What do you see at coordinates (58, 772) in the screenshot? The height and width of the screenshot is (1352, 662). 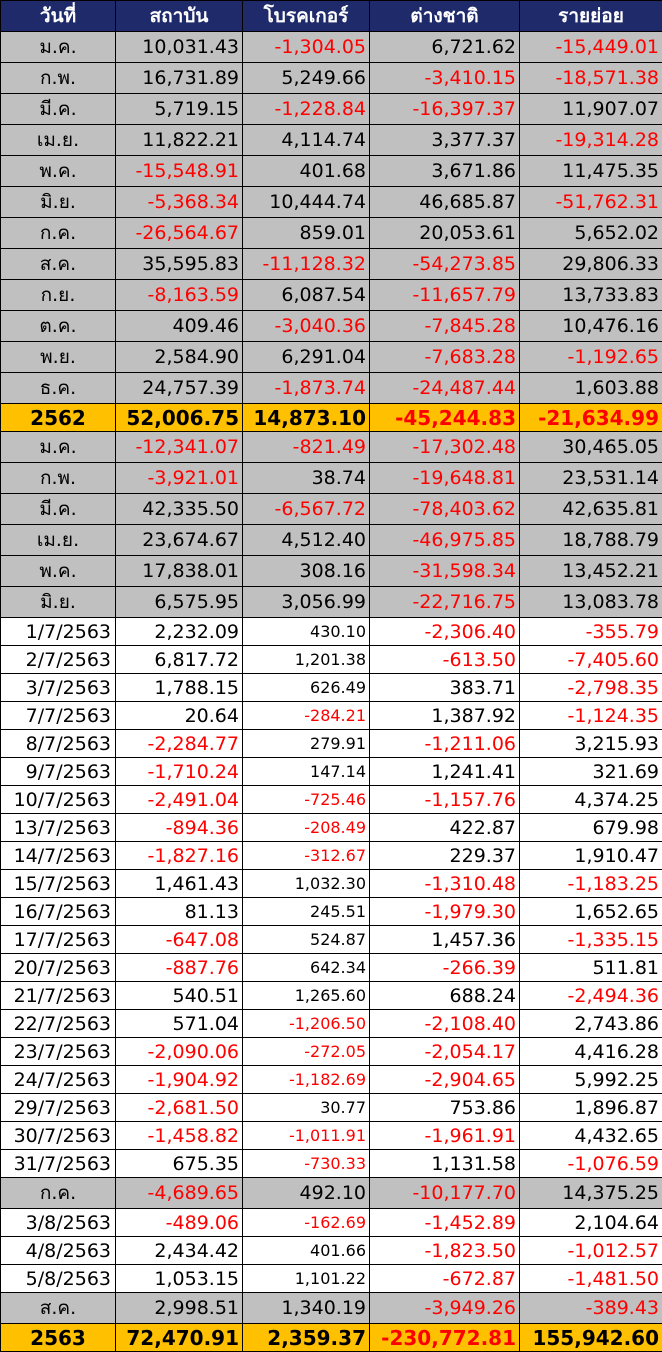 I see `row-label: 9/7/2563` at bounding box center [58, 772].